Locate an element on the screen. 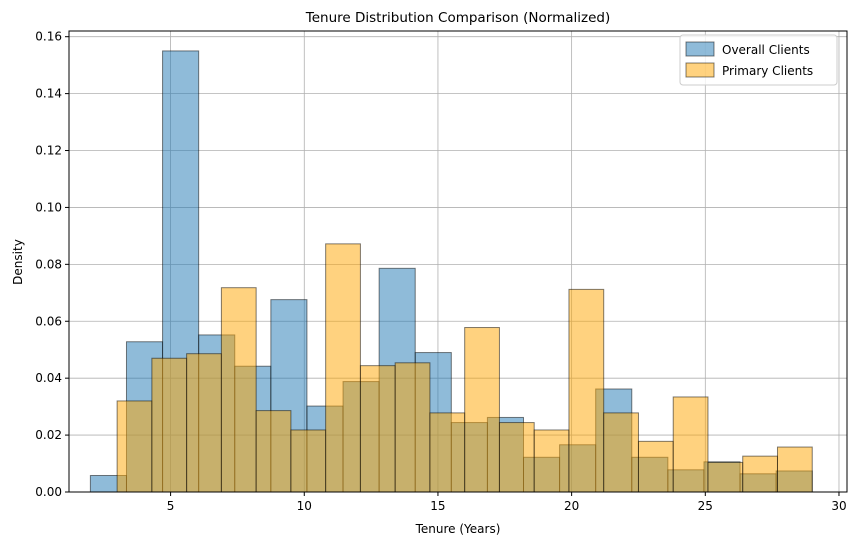 Image resolution: width=855 pixels, height=545 pixels. x-tick-label: 30 is located at coordinates (838, 506).